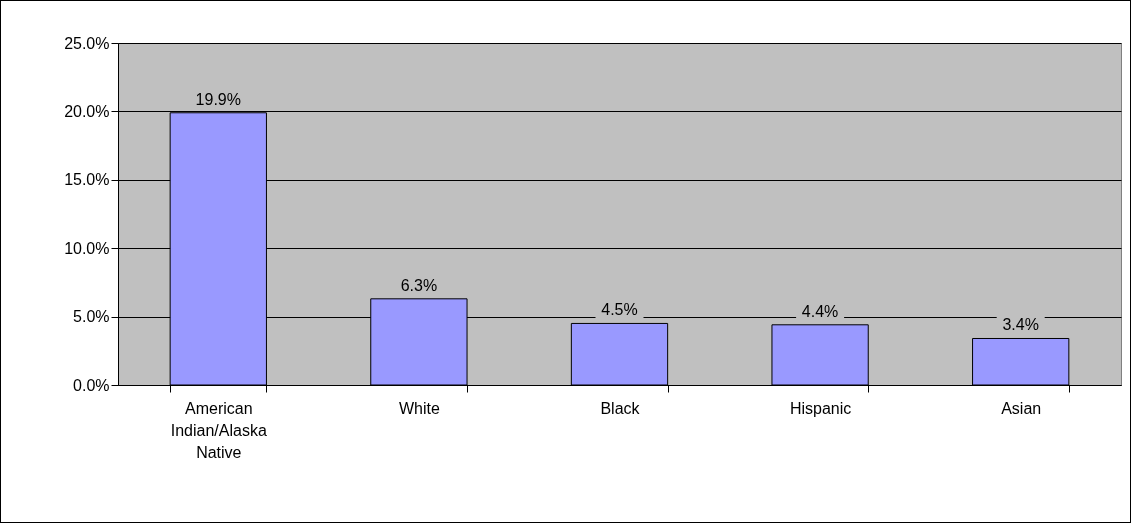 The width and height of the screenshot is (1131, 523). Describe the element at coordinates (91, 385) in the screenshot. I see `y-tick-label: 0.0%` at that location.